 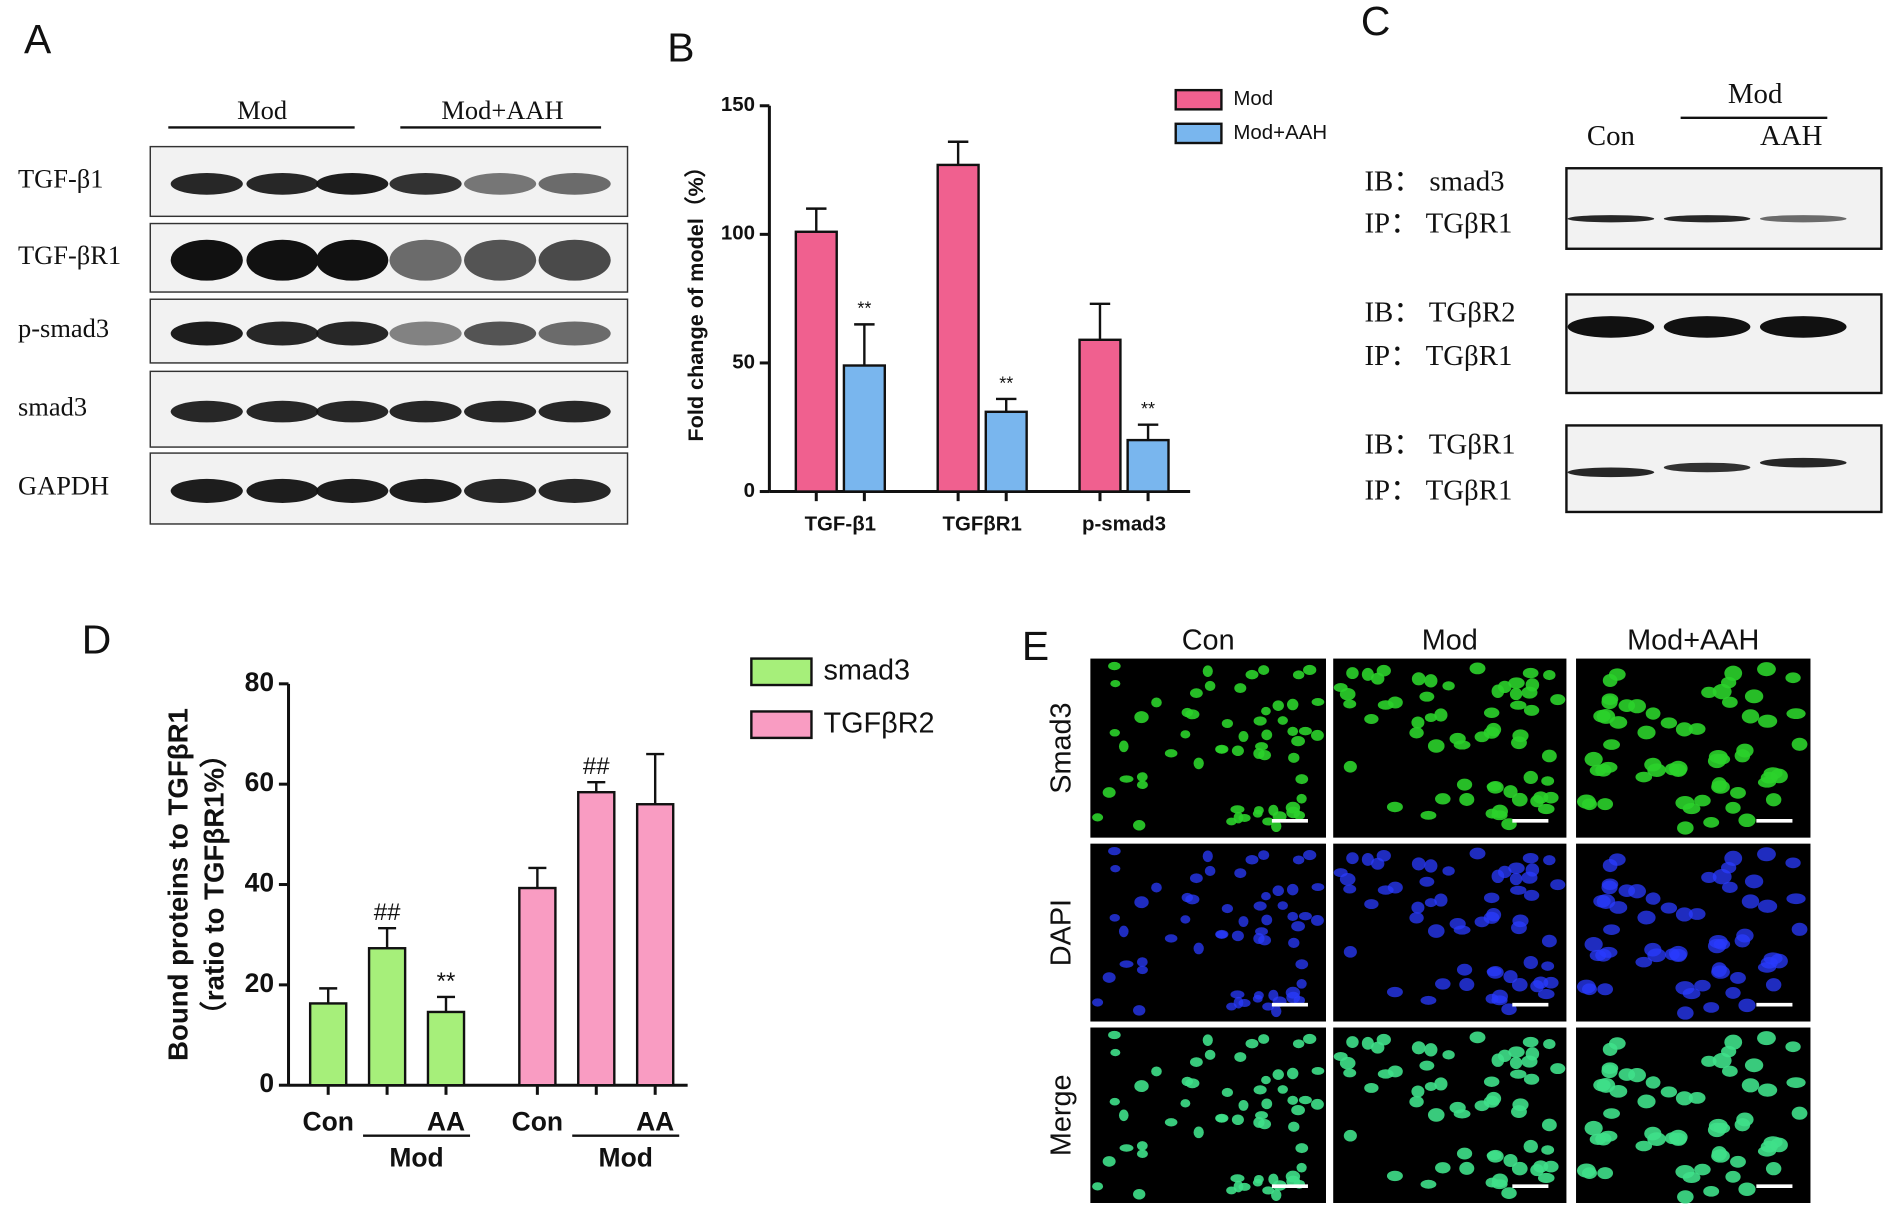 I want to click on y-axis-label: Fold change of model（%）, so click(x=695, y=299).